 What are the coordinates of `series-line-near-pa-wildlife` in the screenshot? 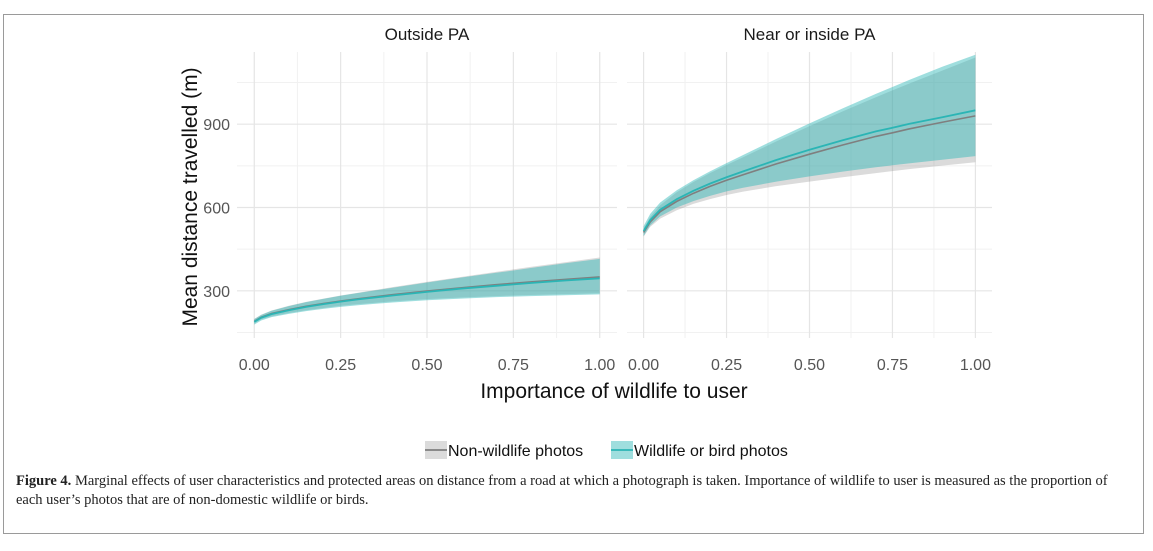 It's located at (809, 170).